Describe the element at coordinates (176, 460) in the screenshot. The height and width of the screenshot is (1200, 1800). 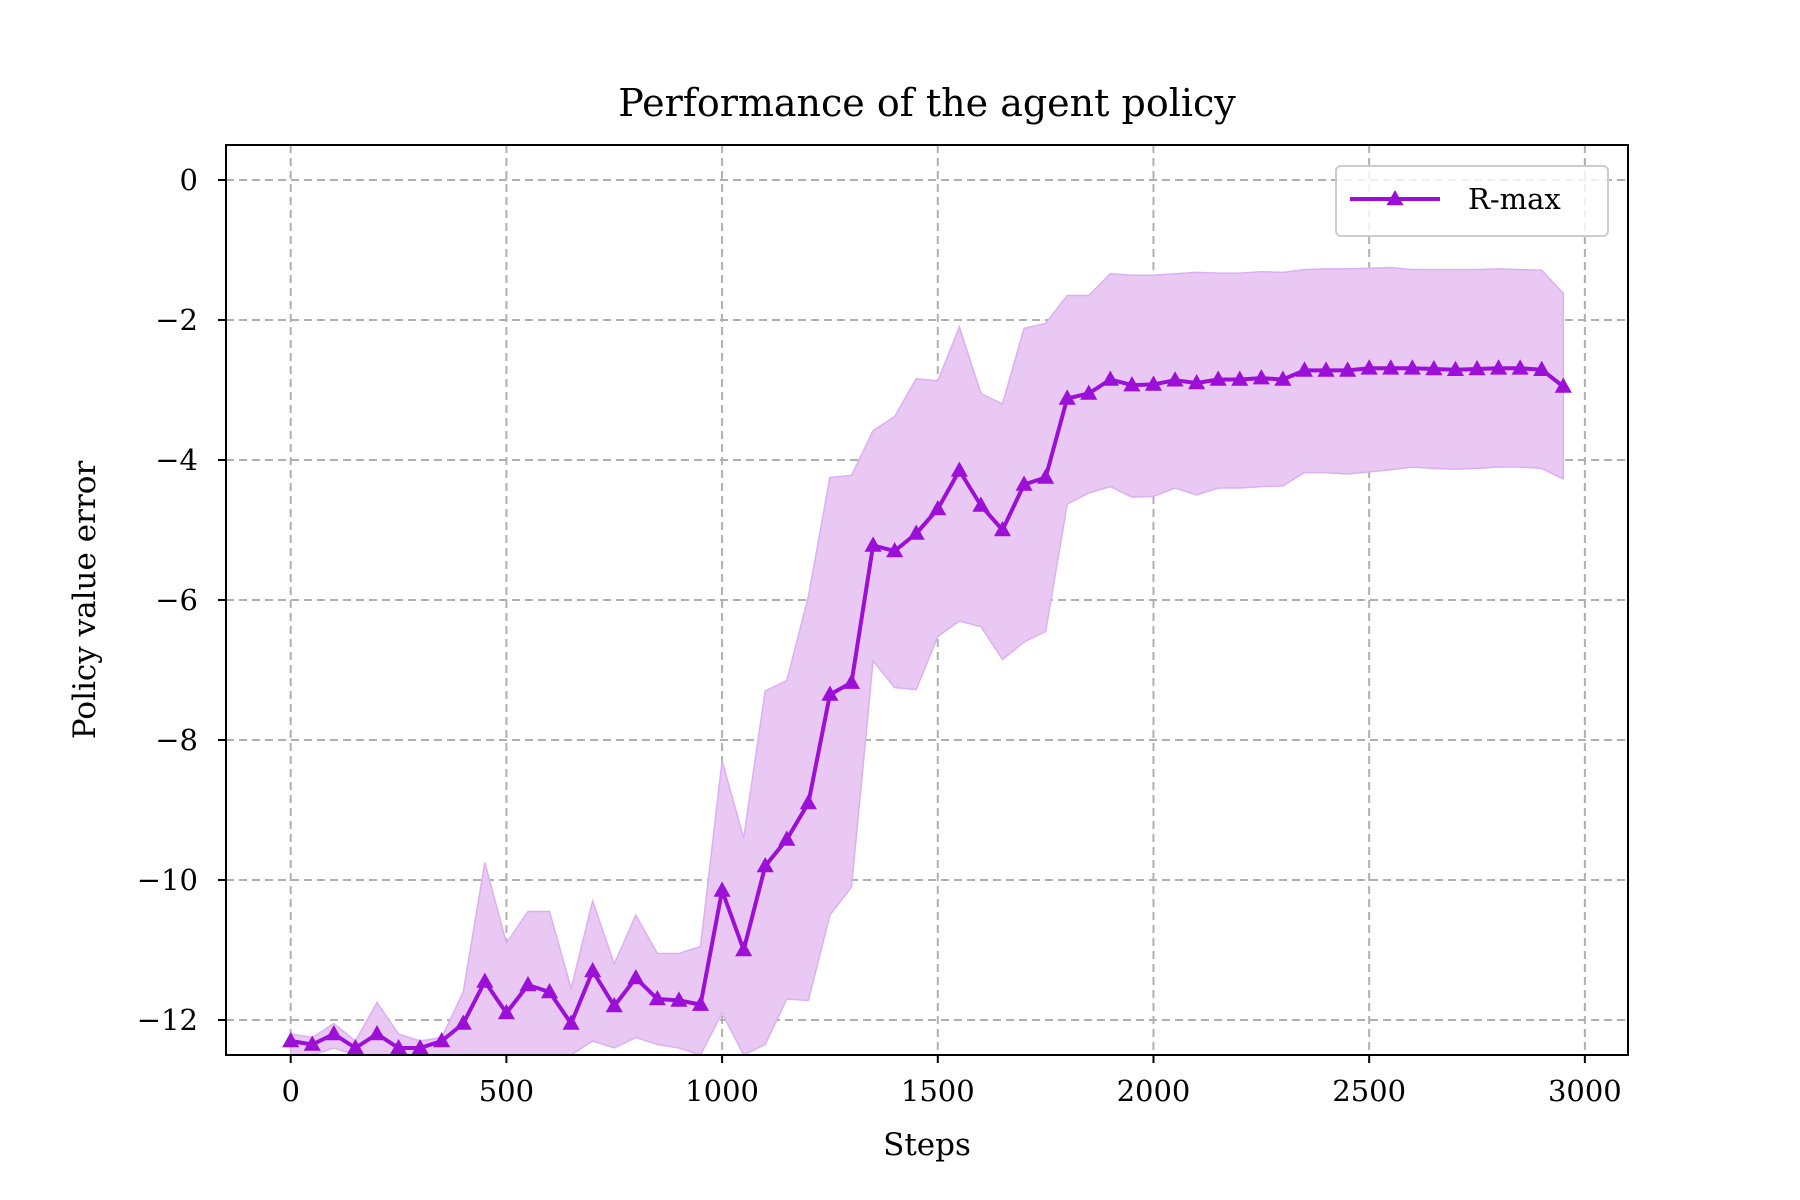
I see `y-tick-label: −4` at that location.